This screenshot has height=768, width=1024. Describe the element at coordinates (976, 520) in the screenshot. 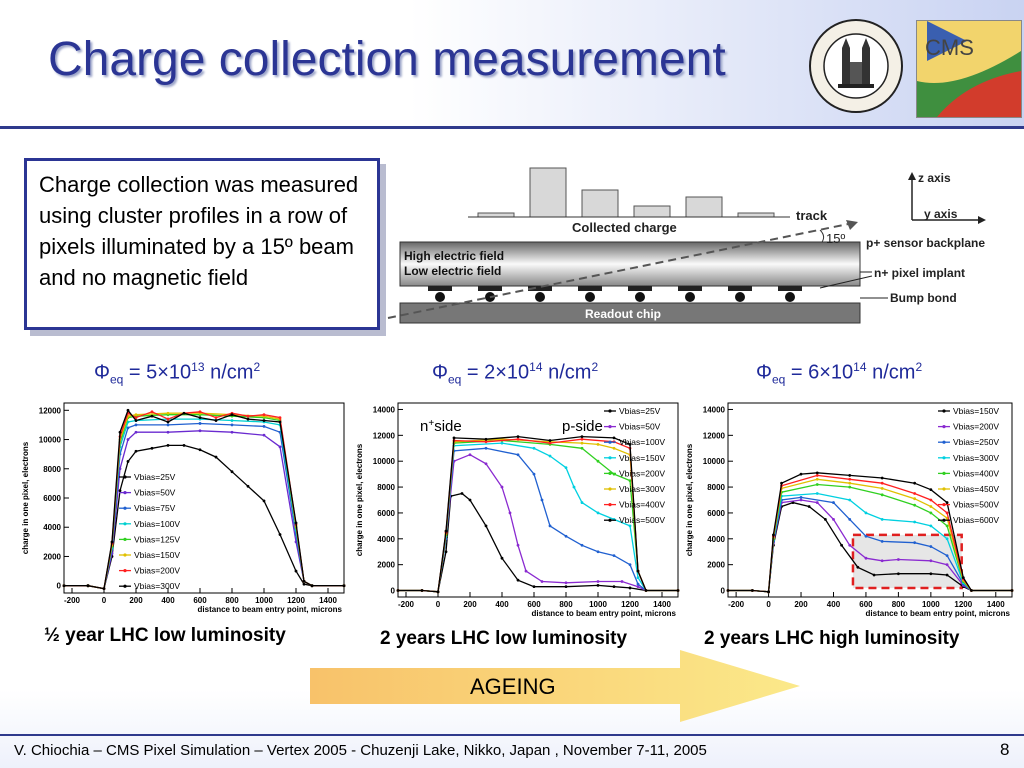

I see `legend-entry: Vbias=600V` at that location.